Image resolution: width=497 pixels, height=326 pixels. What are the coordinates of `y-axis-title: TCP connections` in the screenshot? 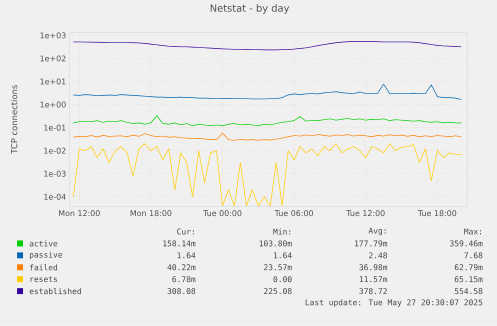 It's located at (14, 119).